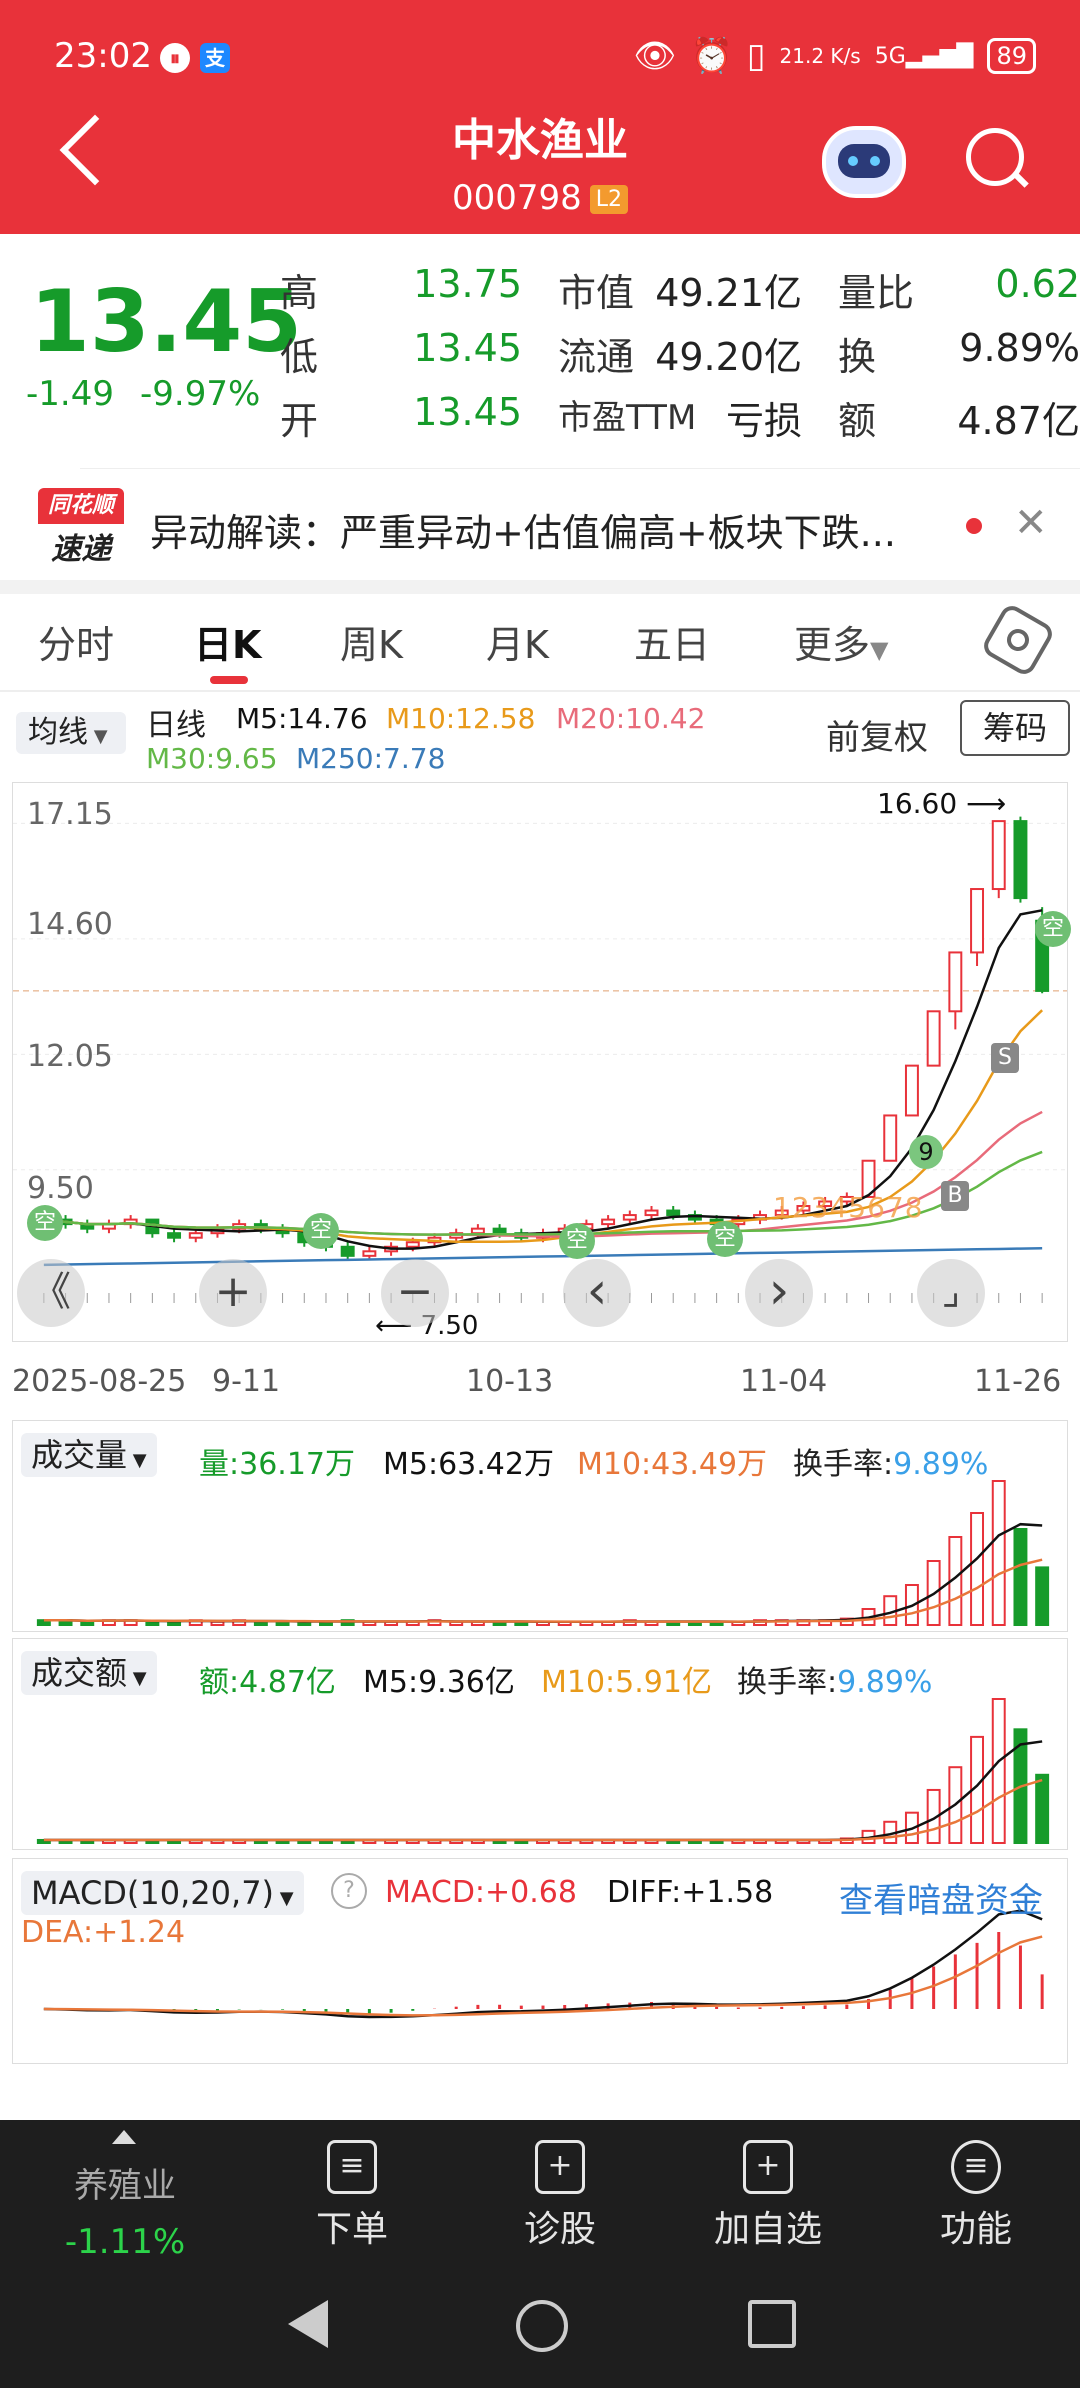  What do you see at coordinates (857, 357) in the screenshot?
I see `turnover-label: 换` at bounding box center [857, 357].